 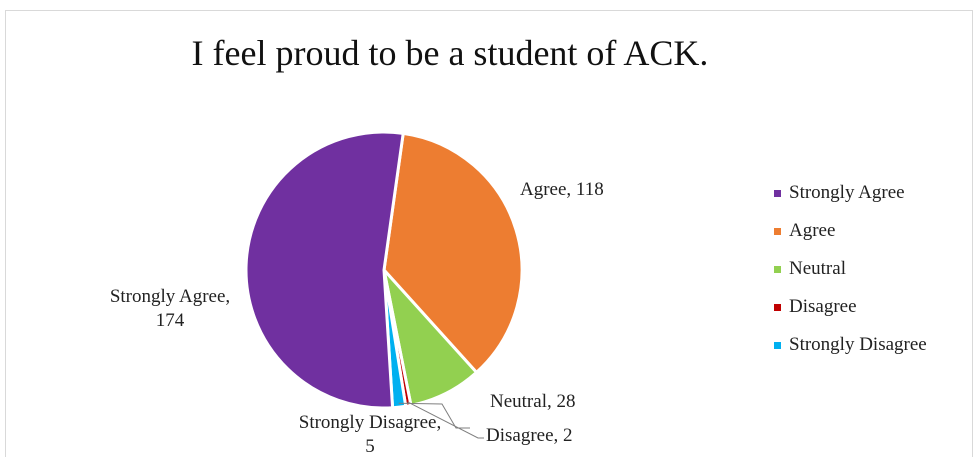 I want to click on data-label-strongly-agree: Strongly Agree, 174, so click(x=170, y=308).